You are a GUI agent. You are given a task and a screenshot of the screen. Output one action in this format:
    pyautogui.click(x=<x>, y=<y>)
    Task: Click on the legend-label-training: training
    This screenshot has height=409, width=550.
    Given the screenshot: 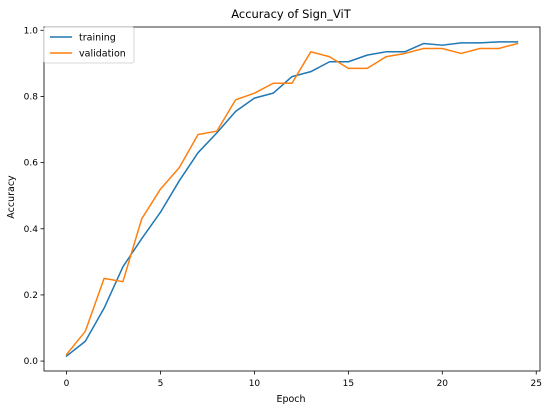 What is the action you would take?
    pyautogui.click(x=97, y=38)
    